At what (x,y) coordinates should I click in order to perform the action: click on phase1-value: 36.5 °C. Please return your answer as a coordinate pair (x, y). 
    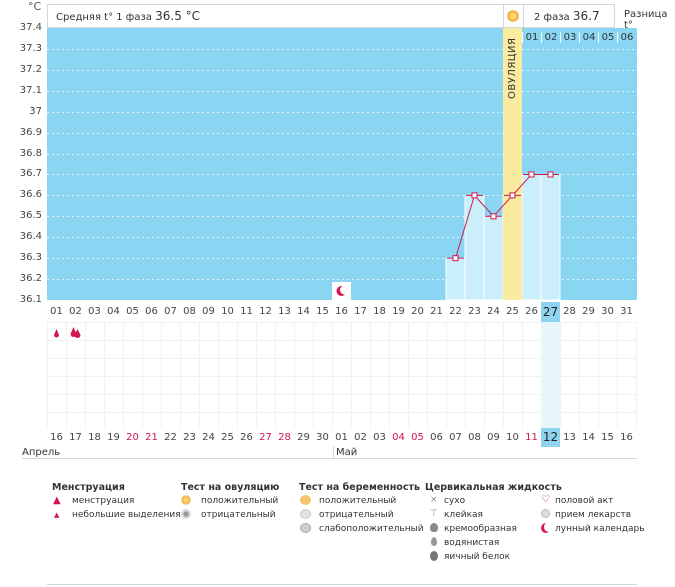
    Looking at the image, I should click on (178, 16).